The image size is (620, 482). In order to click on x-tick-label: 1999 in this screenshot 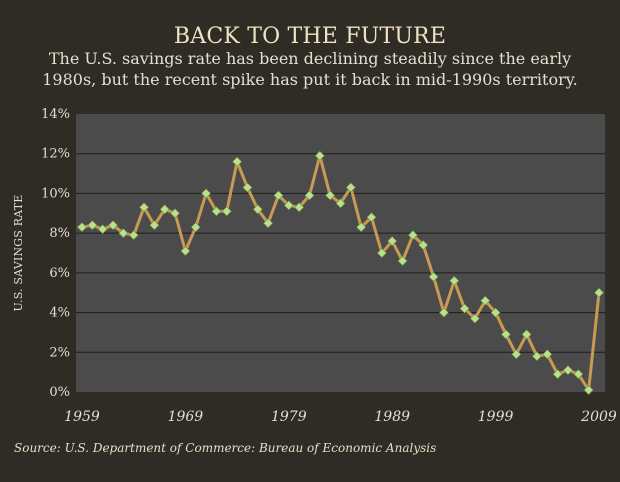, I will do `click(496, 417)`.